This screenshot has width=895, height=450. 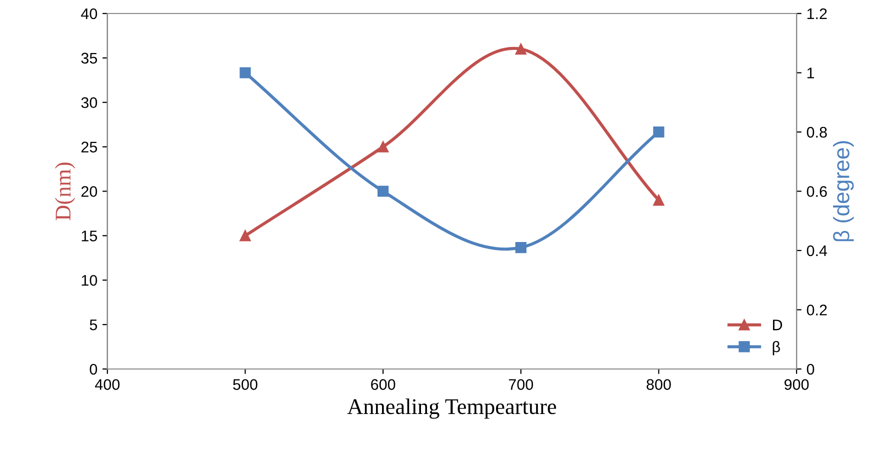 What do you see at coordinates (89, 147) in the screenshot?
I see `y-tick-label: 25` at bounding box center [89, 147].